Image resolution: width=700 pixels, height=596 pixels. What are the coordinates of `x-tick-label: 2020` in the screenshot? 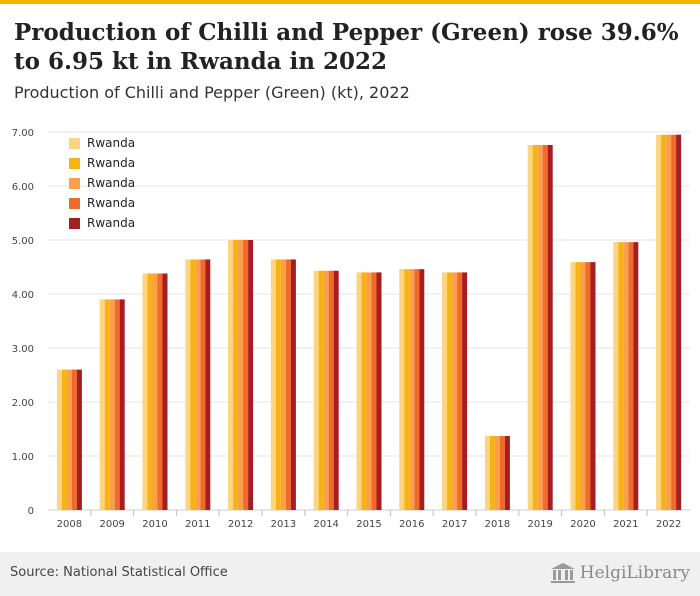 It's located at (582, 524).